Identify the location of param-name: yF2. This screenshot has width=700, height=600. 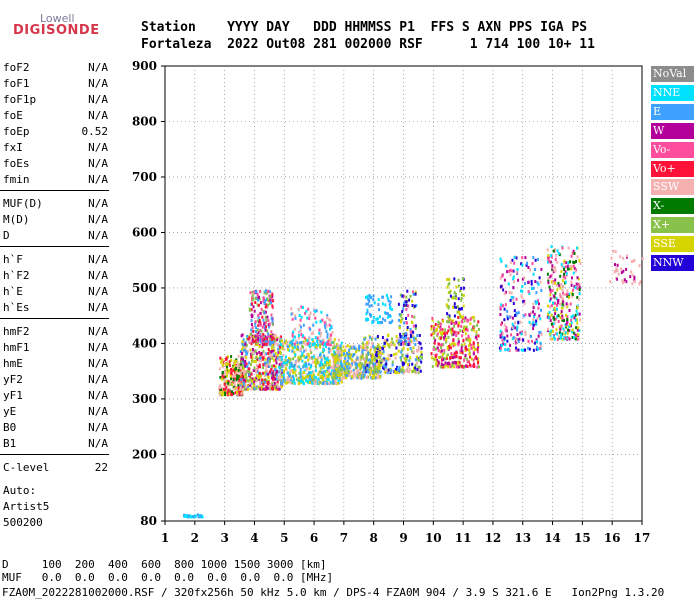
(13, 379).